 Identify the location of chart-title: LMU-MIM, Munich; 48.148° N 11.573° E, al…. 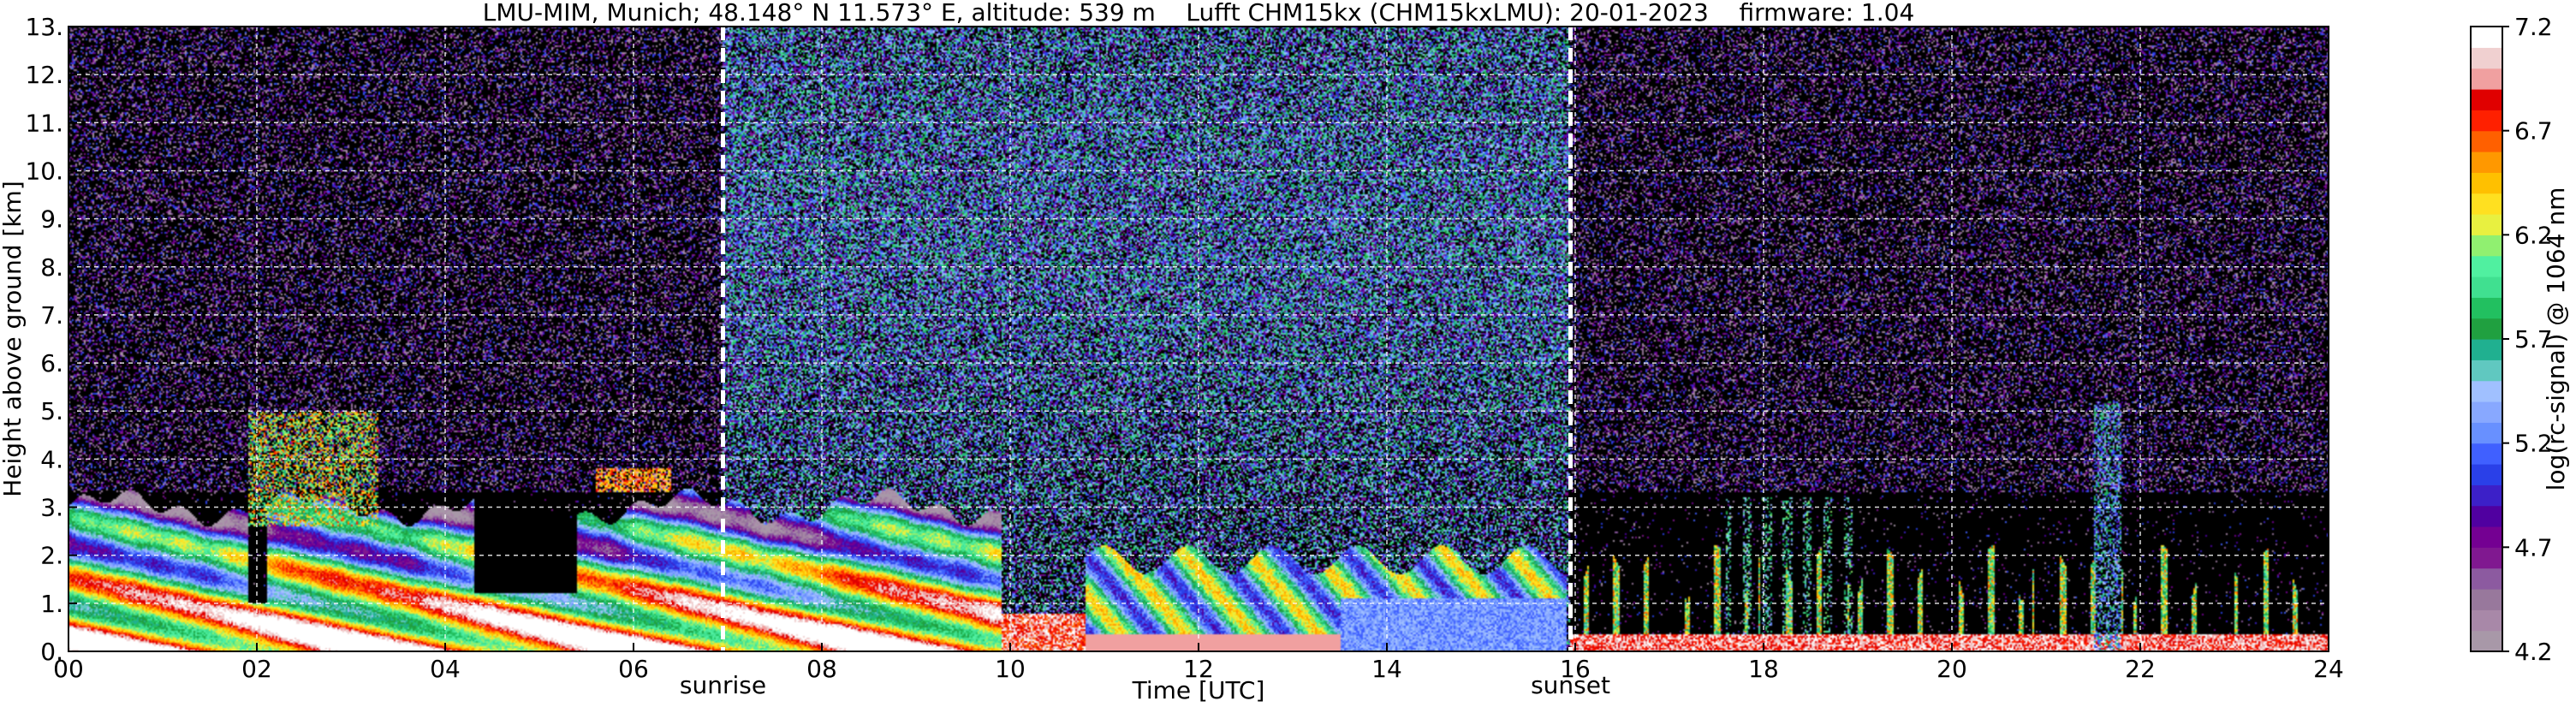
(1199, 13).